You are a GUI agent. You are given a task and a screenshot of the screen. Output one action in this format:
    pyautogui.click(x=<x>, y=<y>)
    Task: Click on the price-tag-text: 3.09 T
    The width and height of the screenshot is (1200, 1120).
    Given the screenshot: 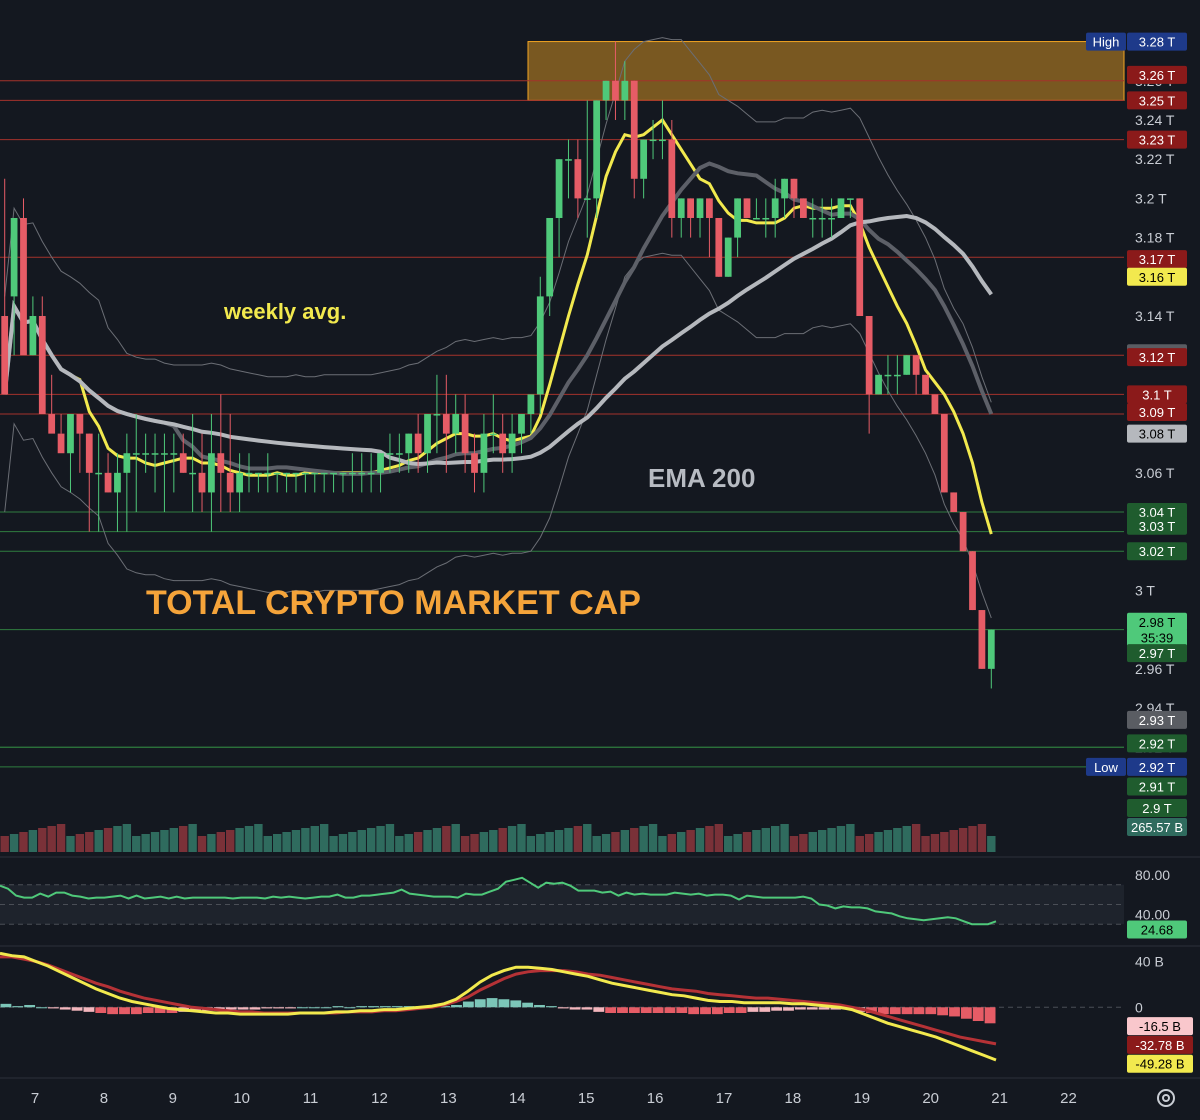 What is the action you would take?
    pyautogui.click(x=1157, y=412)
    